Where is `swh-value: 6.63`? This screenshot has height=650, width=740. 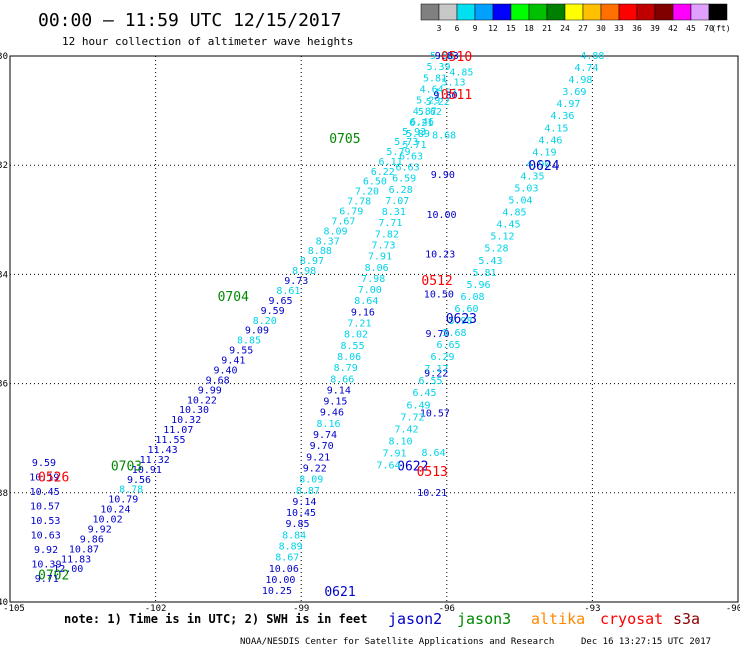 swh-value: 6.63 is located at coordinates (411, 156).